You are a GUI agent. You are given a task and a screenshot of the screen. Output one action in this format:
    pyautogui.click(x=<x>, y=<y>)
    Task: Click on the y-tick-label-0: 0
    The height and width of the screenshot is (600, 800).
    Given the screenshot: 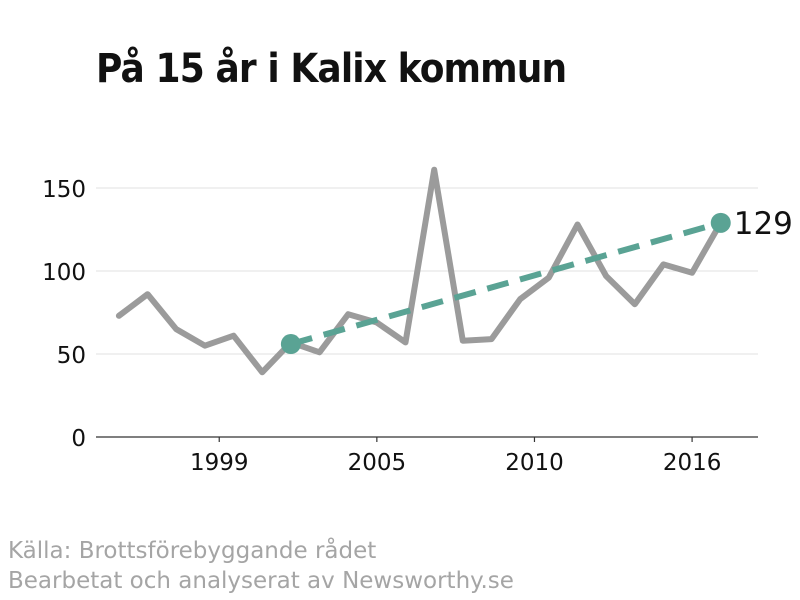 What is the action you would take?
    pyautogui.click(x=78, y=439)
    